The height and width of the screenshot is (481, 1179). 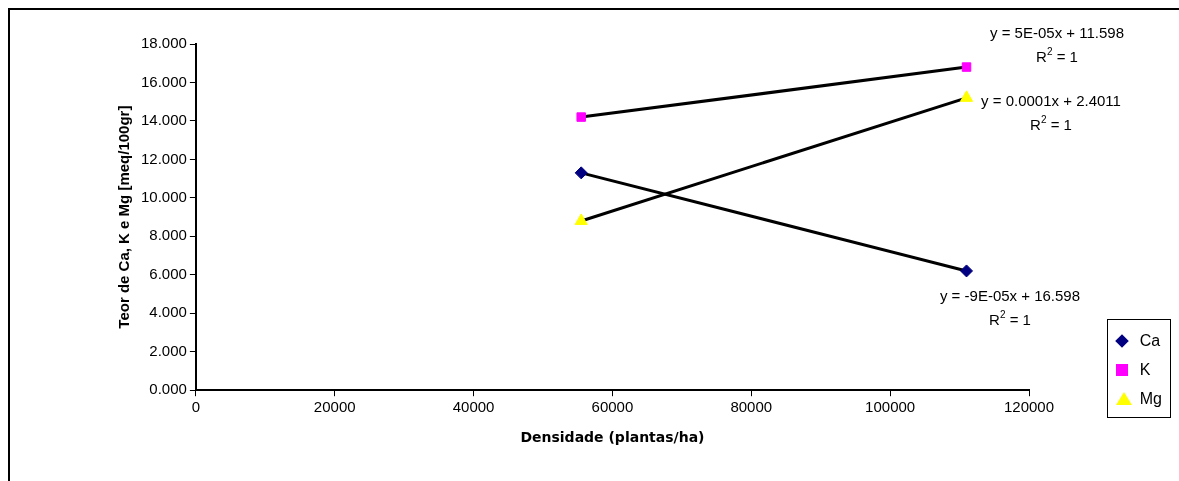 I want to click on legend-label: Mg, so click(x=1150, y=398).